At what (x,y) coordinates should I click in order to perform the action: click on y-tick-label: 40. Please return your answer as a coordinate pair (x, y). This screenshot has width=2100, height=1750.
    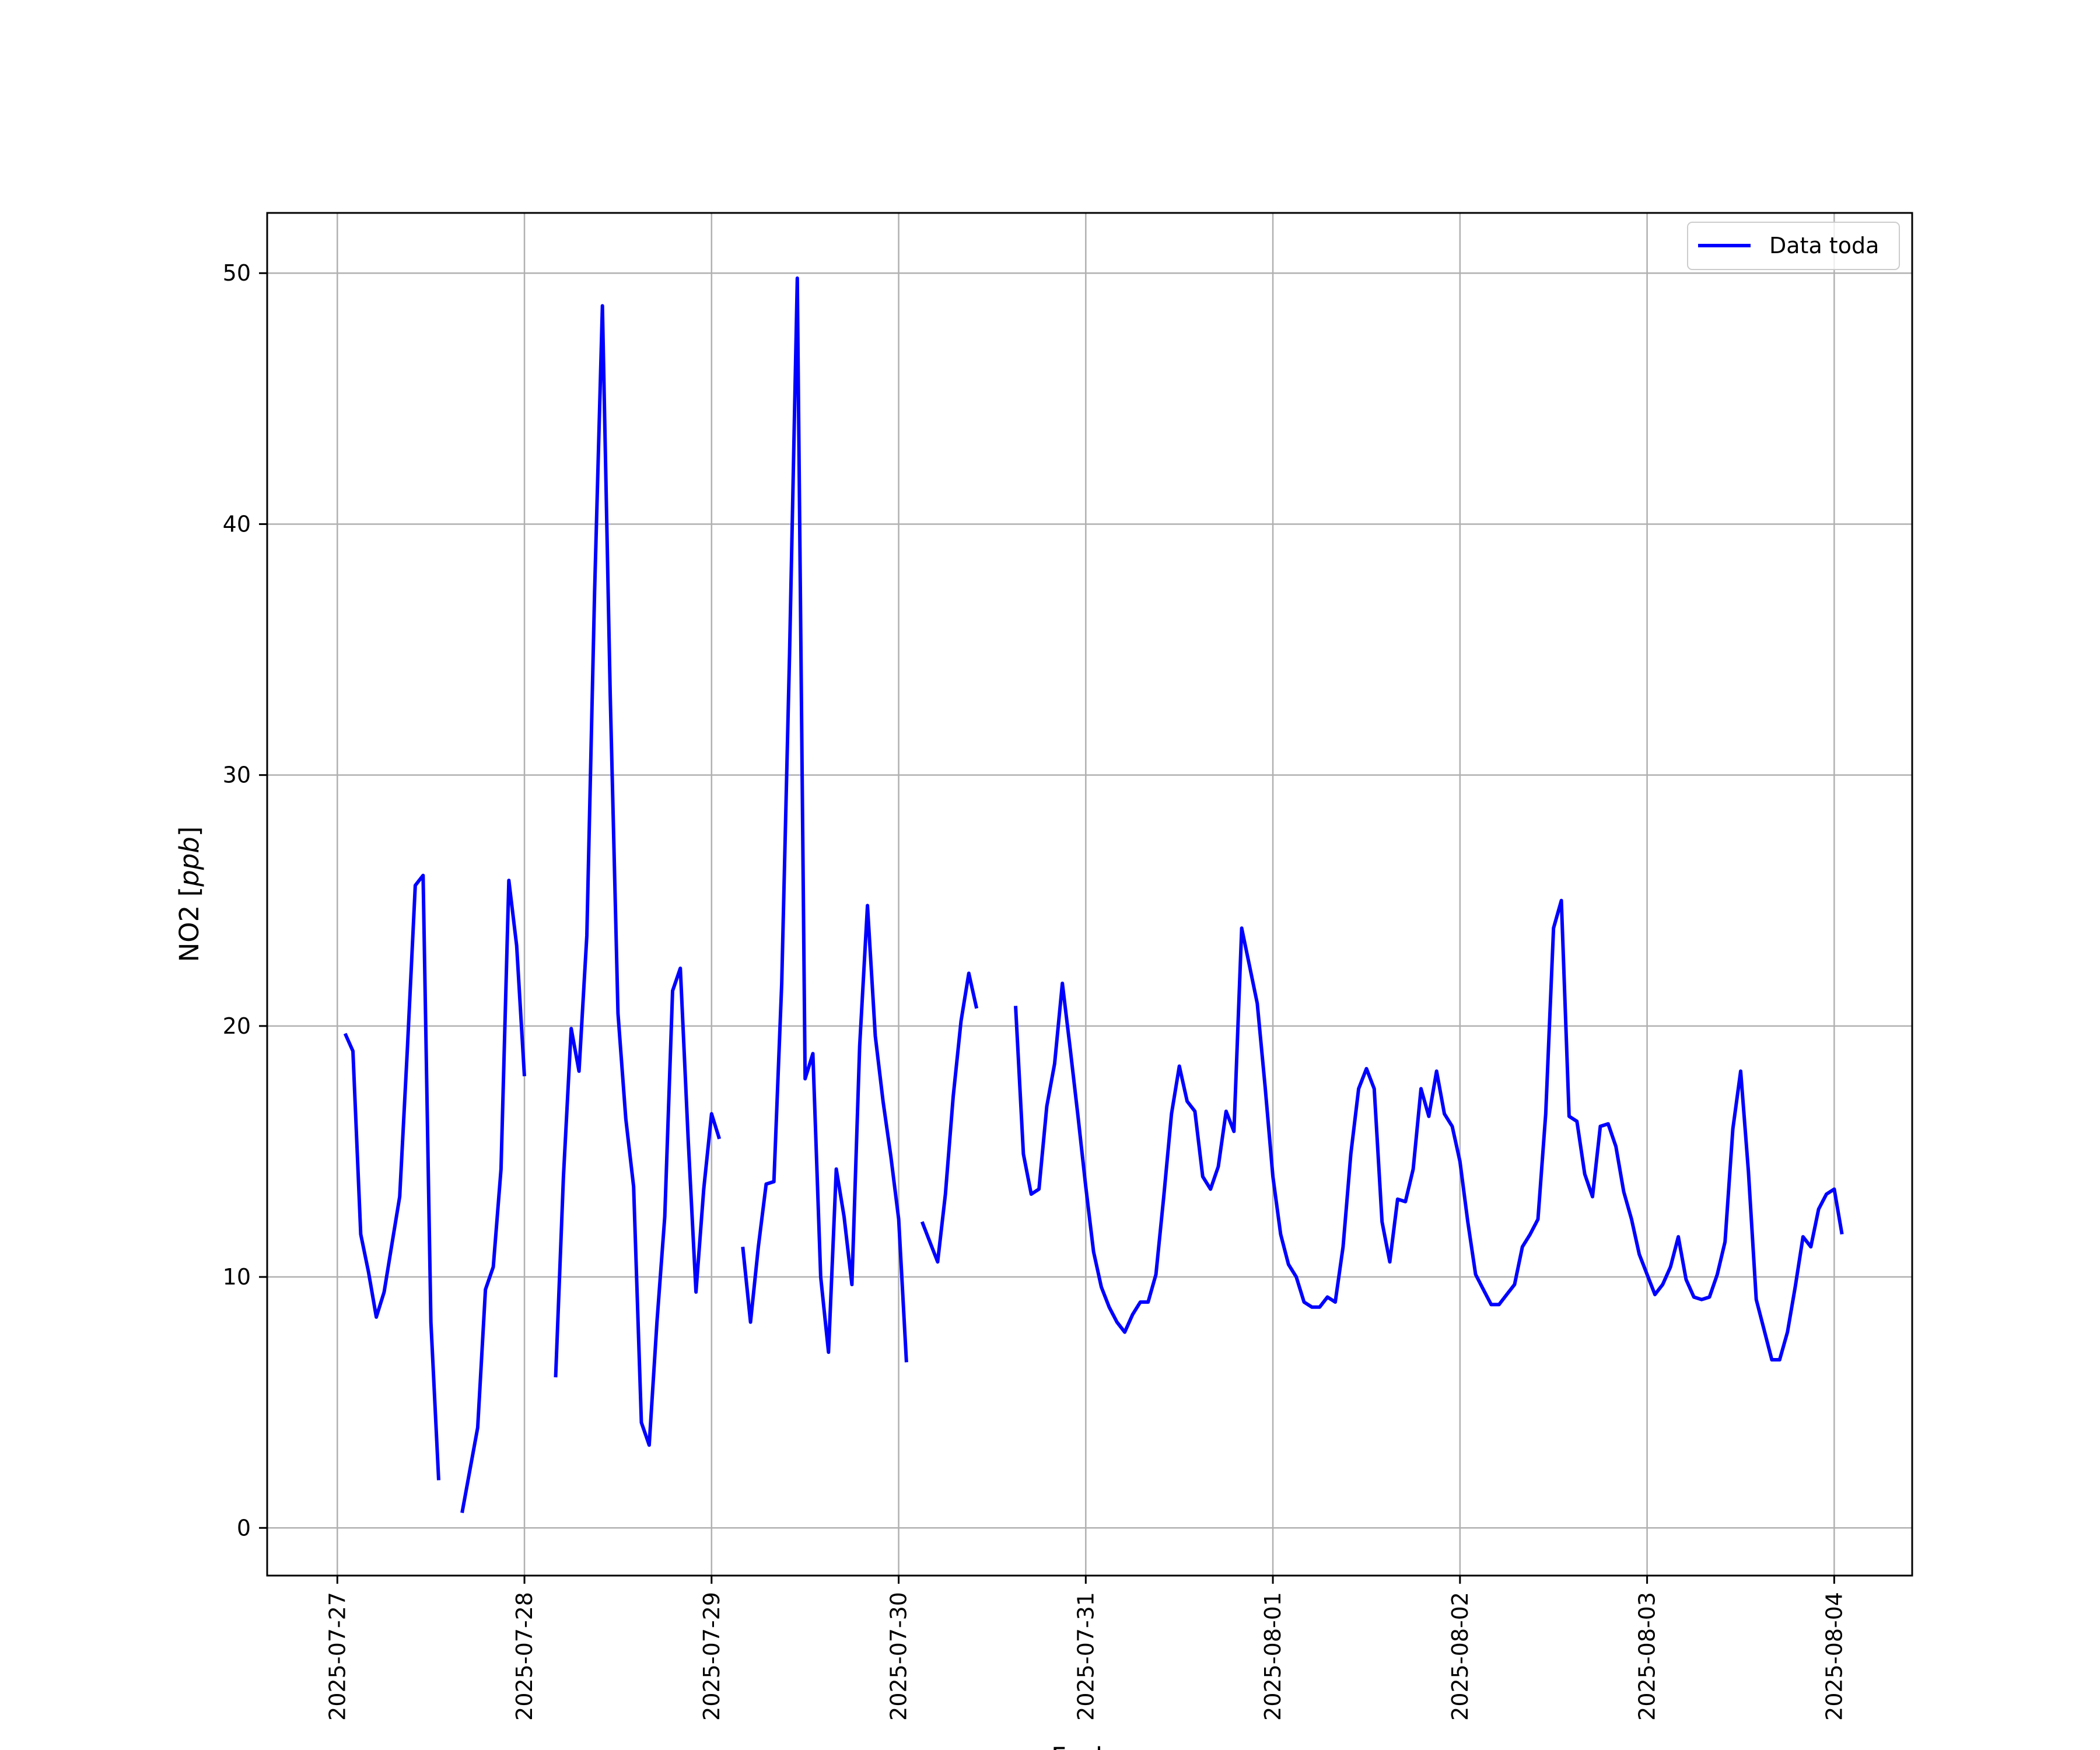
    Looking at the image, I should click on (237, 524).